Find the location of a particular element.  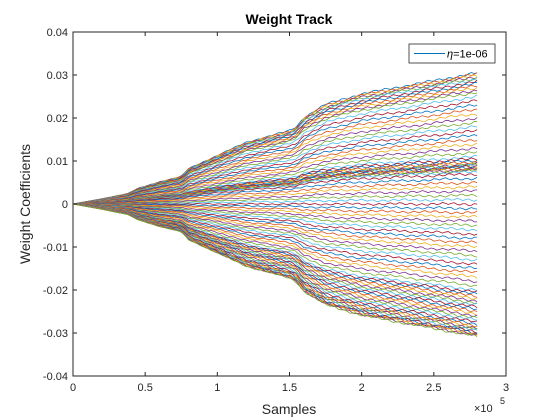

x-tick-label: 1.5 is located at coordinates (289, 388).